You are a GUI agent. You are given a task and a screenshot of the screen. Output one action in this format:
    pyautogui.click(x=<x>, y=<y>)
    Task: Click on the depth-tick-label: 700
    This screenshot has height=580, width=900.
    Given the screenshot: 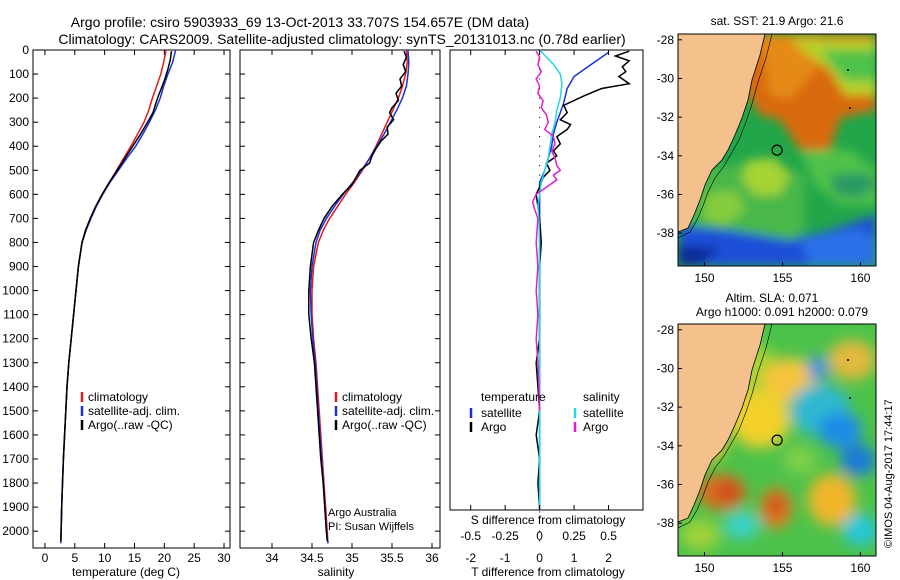 What is the action you would take?
    pyautogui.click(x=19, y=218)
    